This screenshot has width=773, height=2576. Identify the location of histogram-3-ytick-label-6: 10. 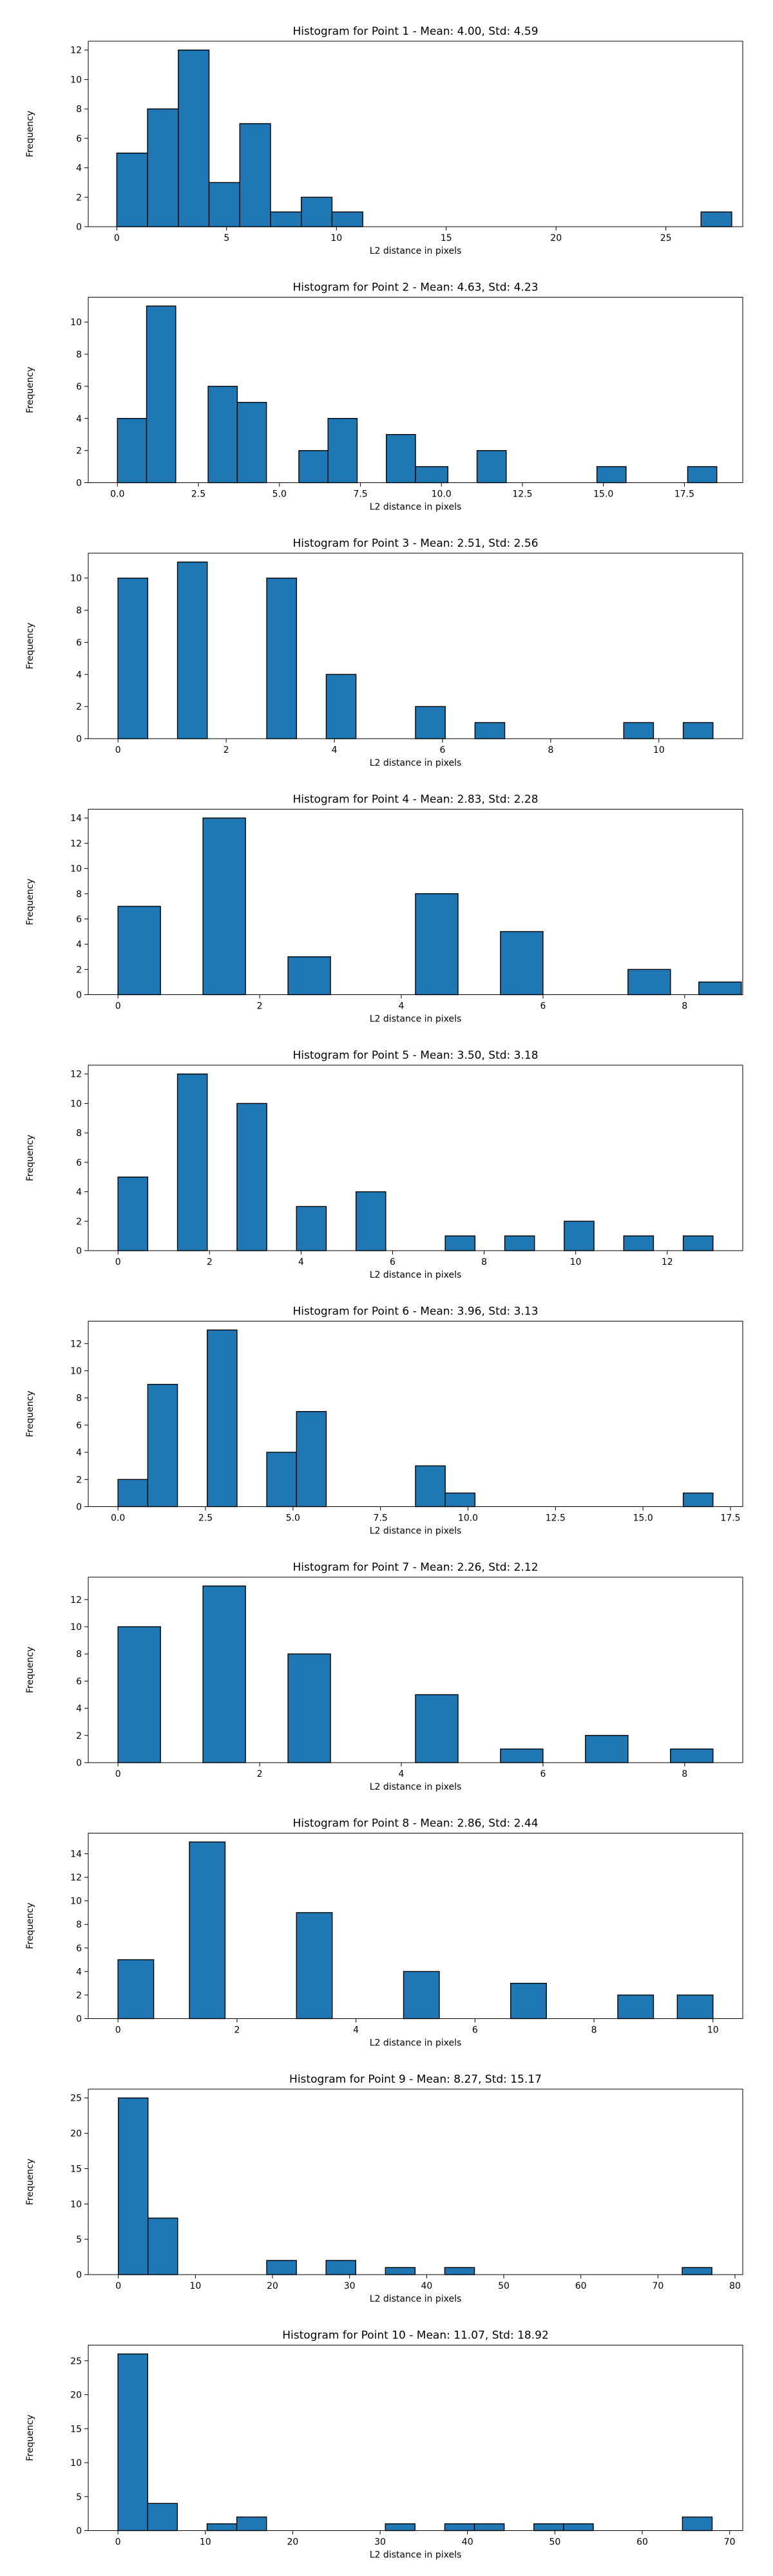
(76, 579).